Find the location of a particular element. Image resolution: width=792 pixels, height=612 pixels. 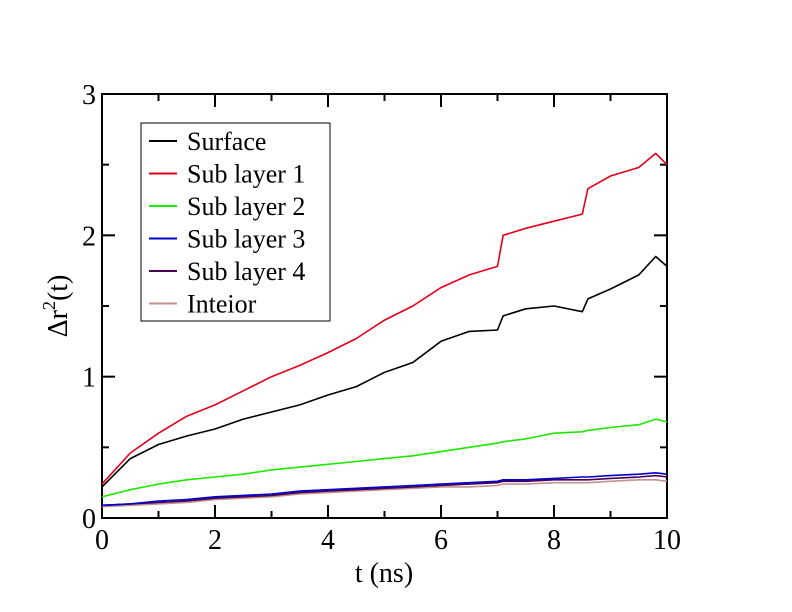

y-tick-label: 2 is located at coordinates (89, 236).